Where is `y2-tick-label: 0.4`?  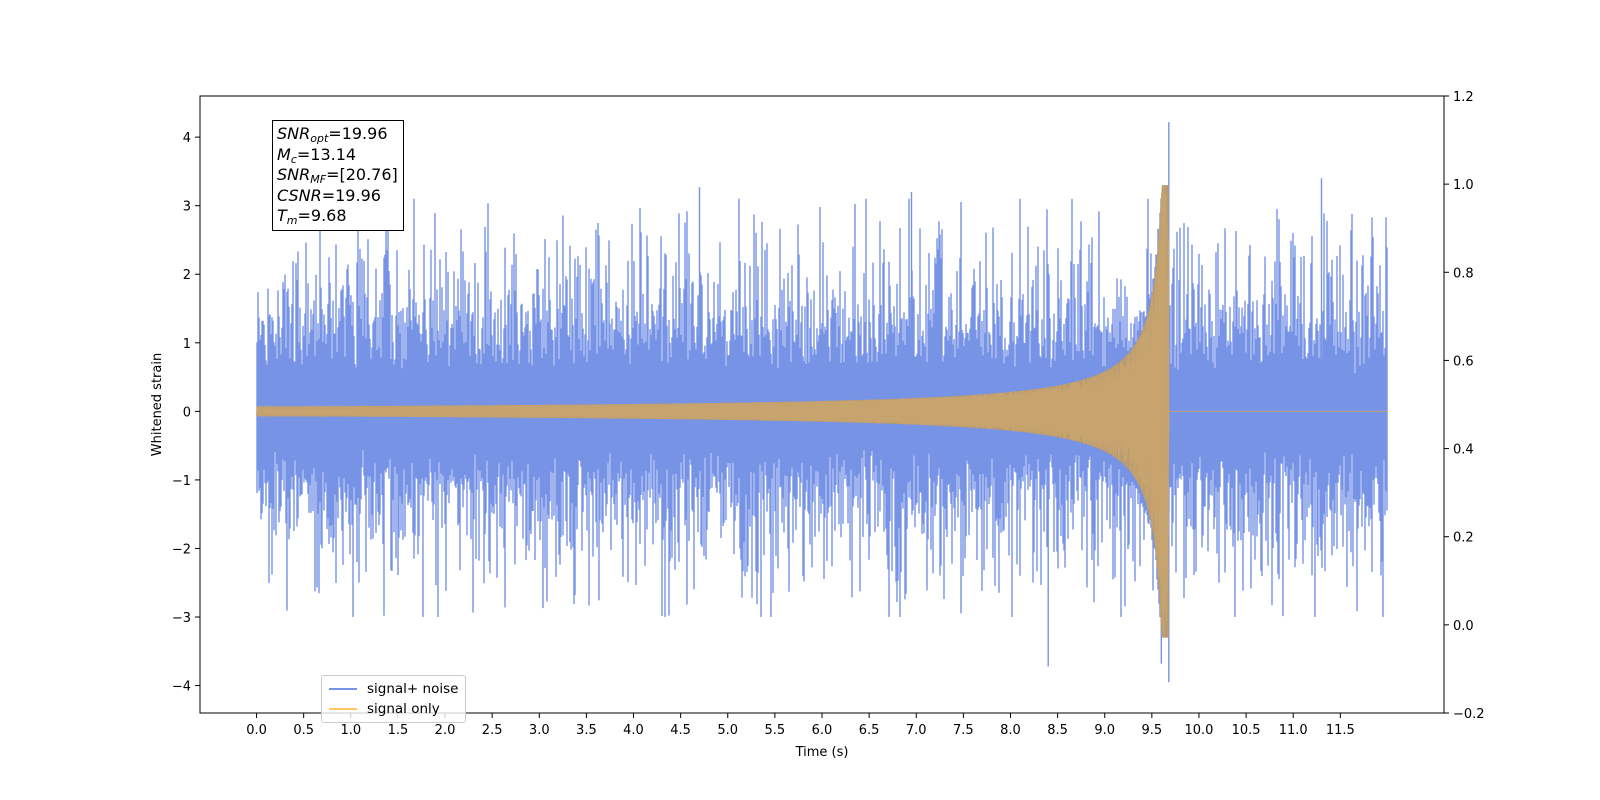 y2-tick-label: 0.4 is located at coordinates (1463, 450).